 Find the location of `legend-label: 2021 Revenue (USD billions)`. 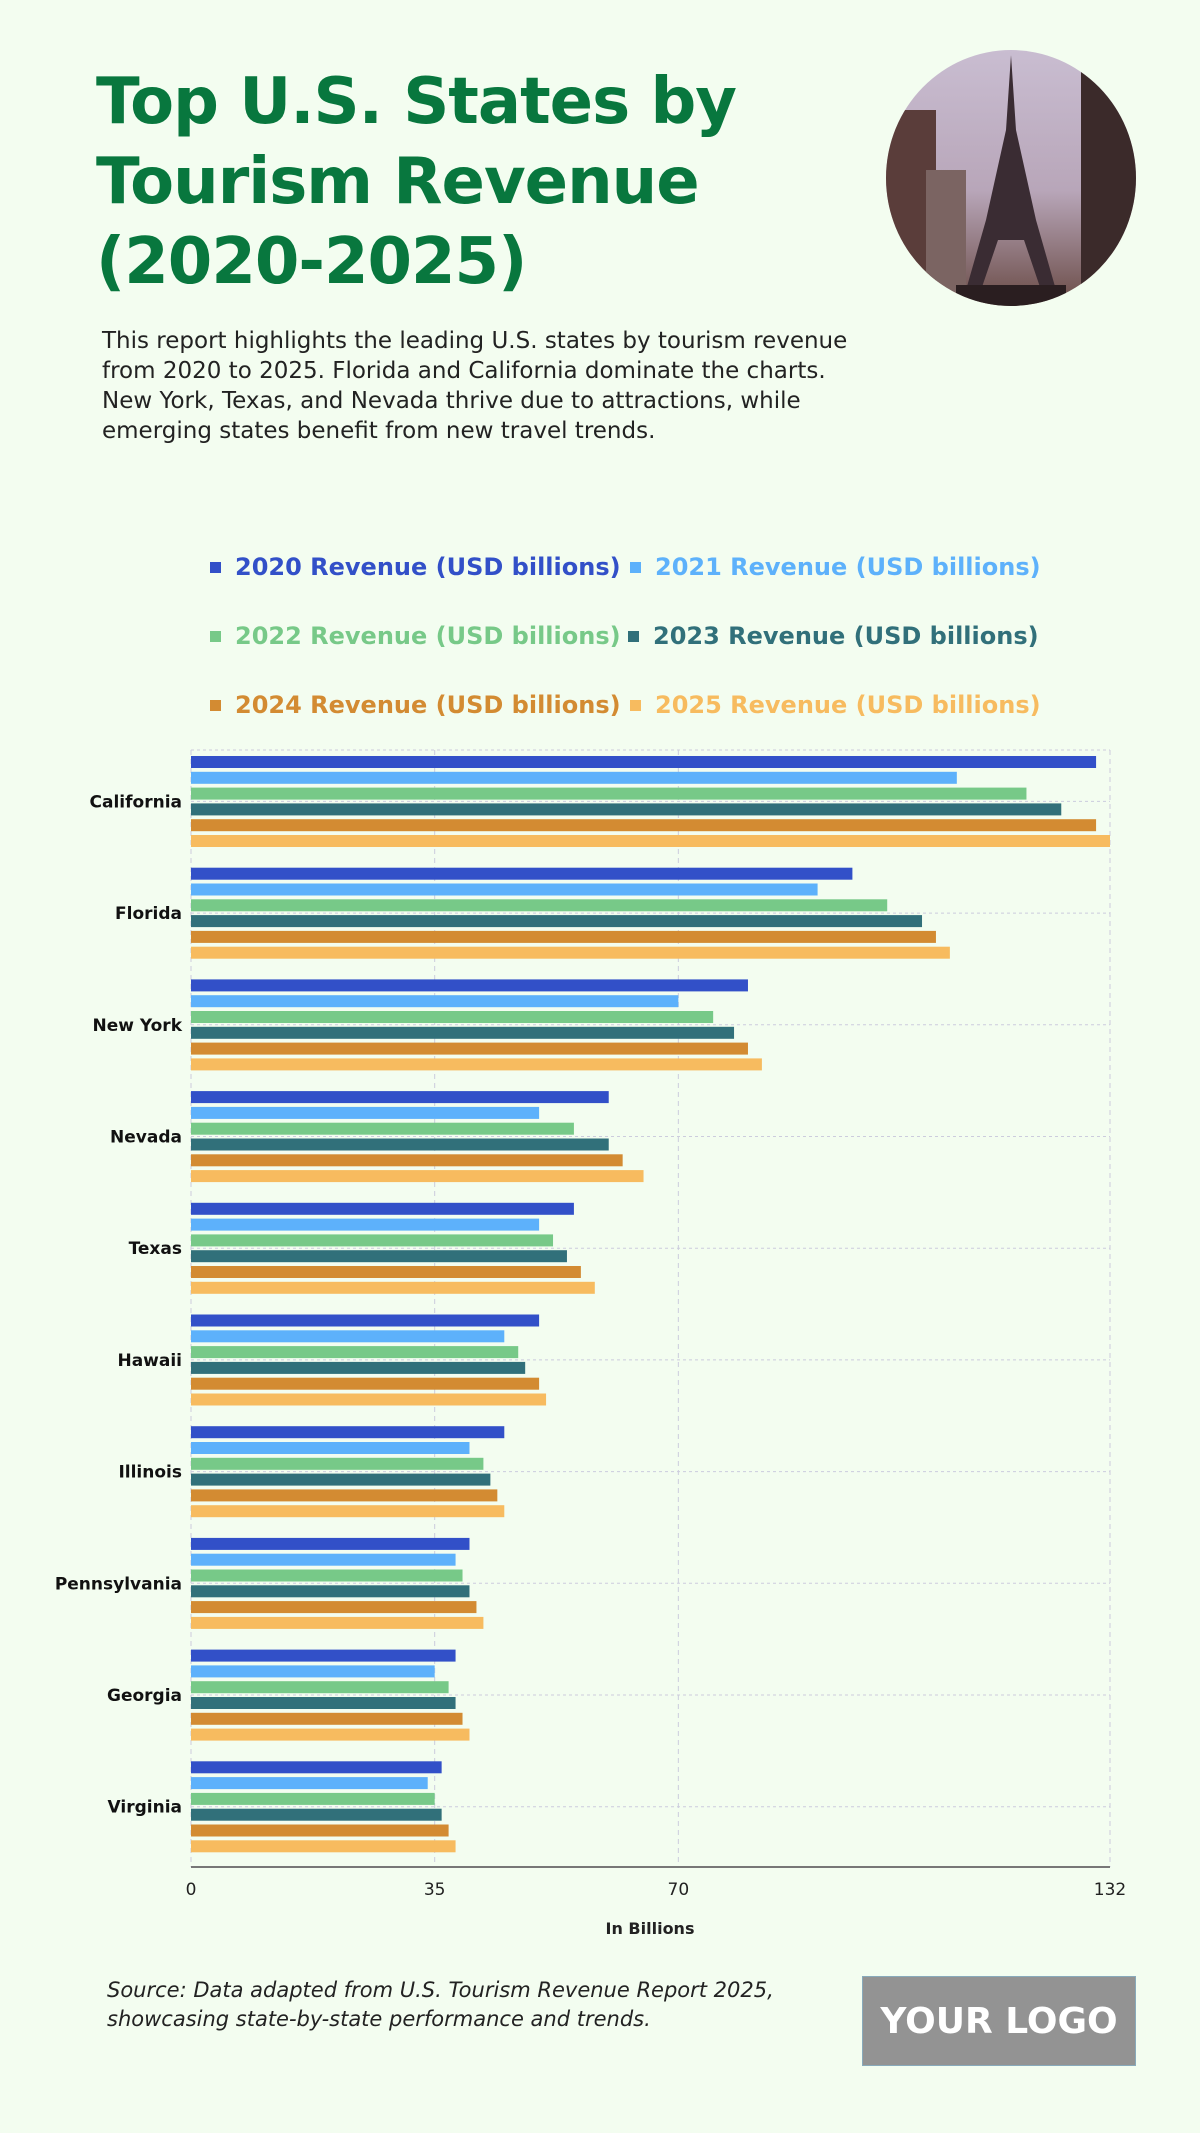

legend-label: 2021 Revenue (USD billions) is located at coordinates (848, 567).